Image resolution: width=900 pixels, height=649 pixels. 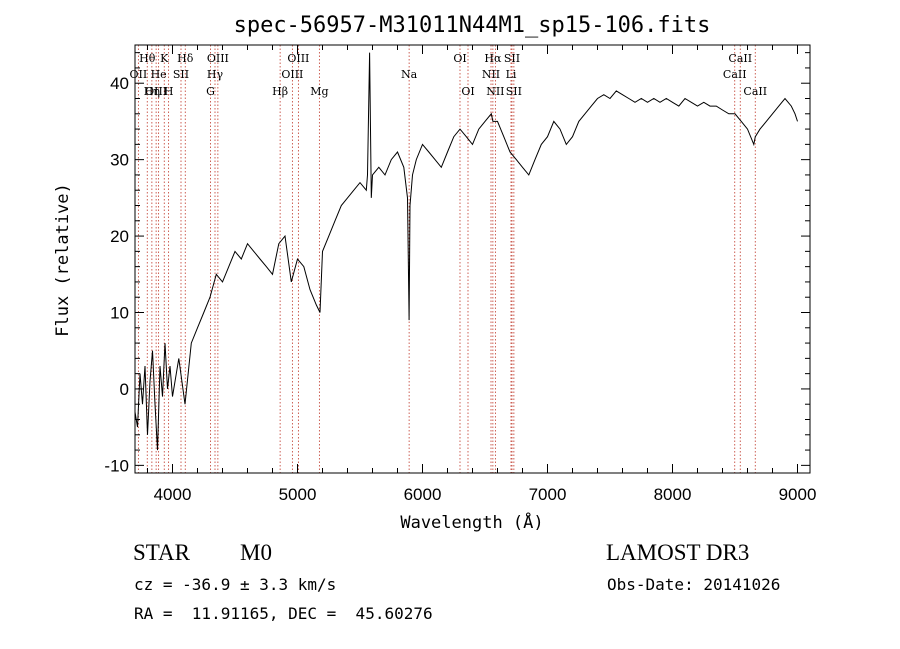 I want to click on line-label-oii: OII, so click(x=139, y=74).